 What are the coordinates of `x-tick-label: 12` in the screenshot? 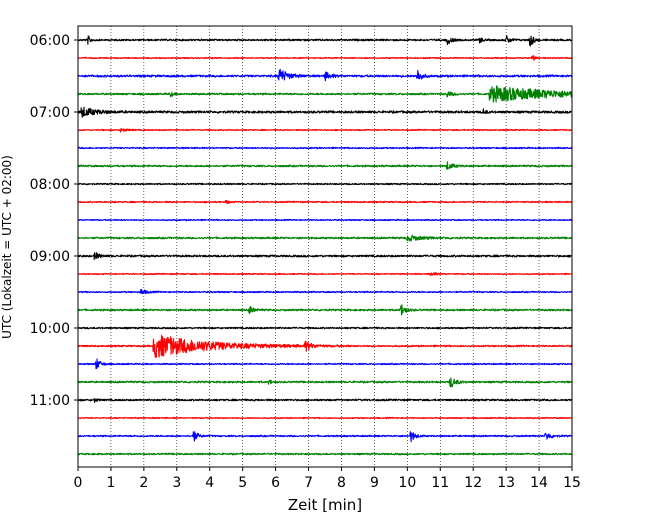 It's located at (473, 483).